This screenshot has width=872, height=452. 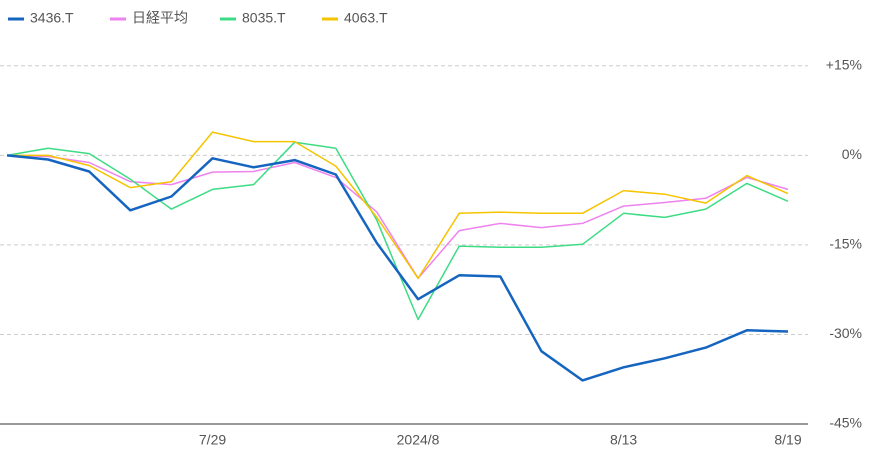 What do you see at coordinates (623, 440) in the screenshot?
I see `x-tick-label: 8/13` at bounding box center [623, 440].